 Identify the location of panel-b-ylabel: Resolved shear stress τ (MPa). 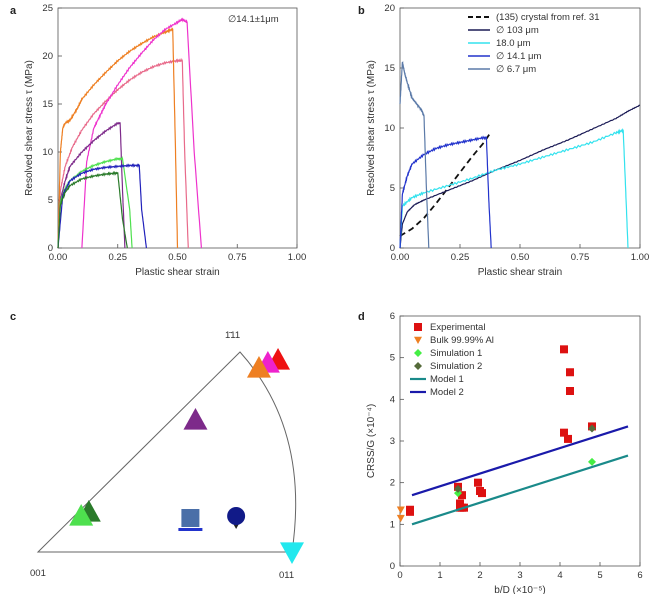
(371, 128).